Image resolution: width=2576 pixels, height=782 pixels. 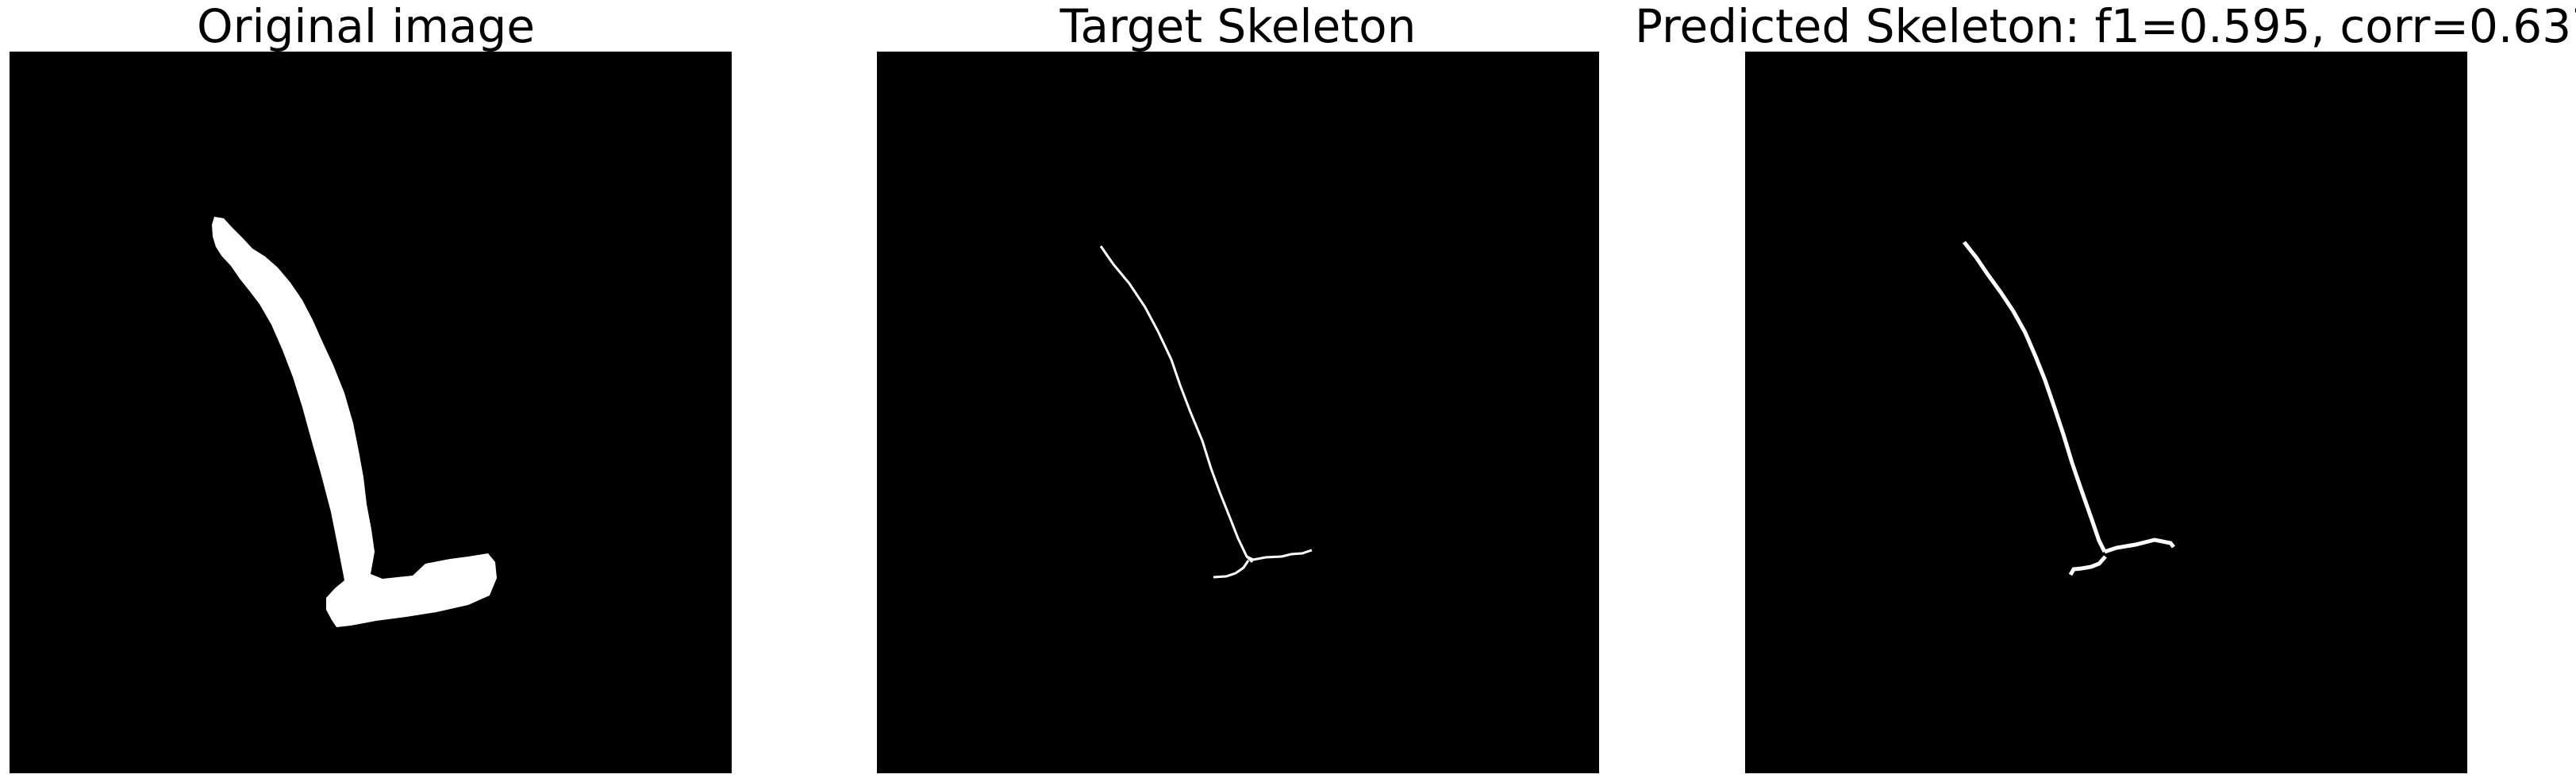 I want to click on predicted-skeleton-title: Predicted Skeleton: f1=0.595, corr=0.637, so click(x=2105, y=27).